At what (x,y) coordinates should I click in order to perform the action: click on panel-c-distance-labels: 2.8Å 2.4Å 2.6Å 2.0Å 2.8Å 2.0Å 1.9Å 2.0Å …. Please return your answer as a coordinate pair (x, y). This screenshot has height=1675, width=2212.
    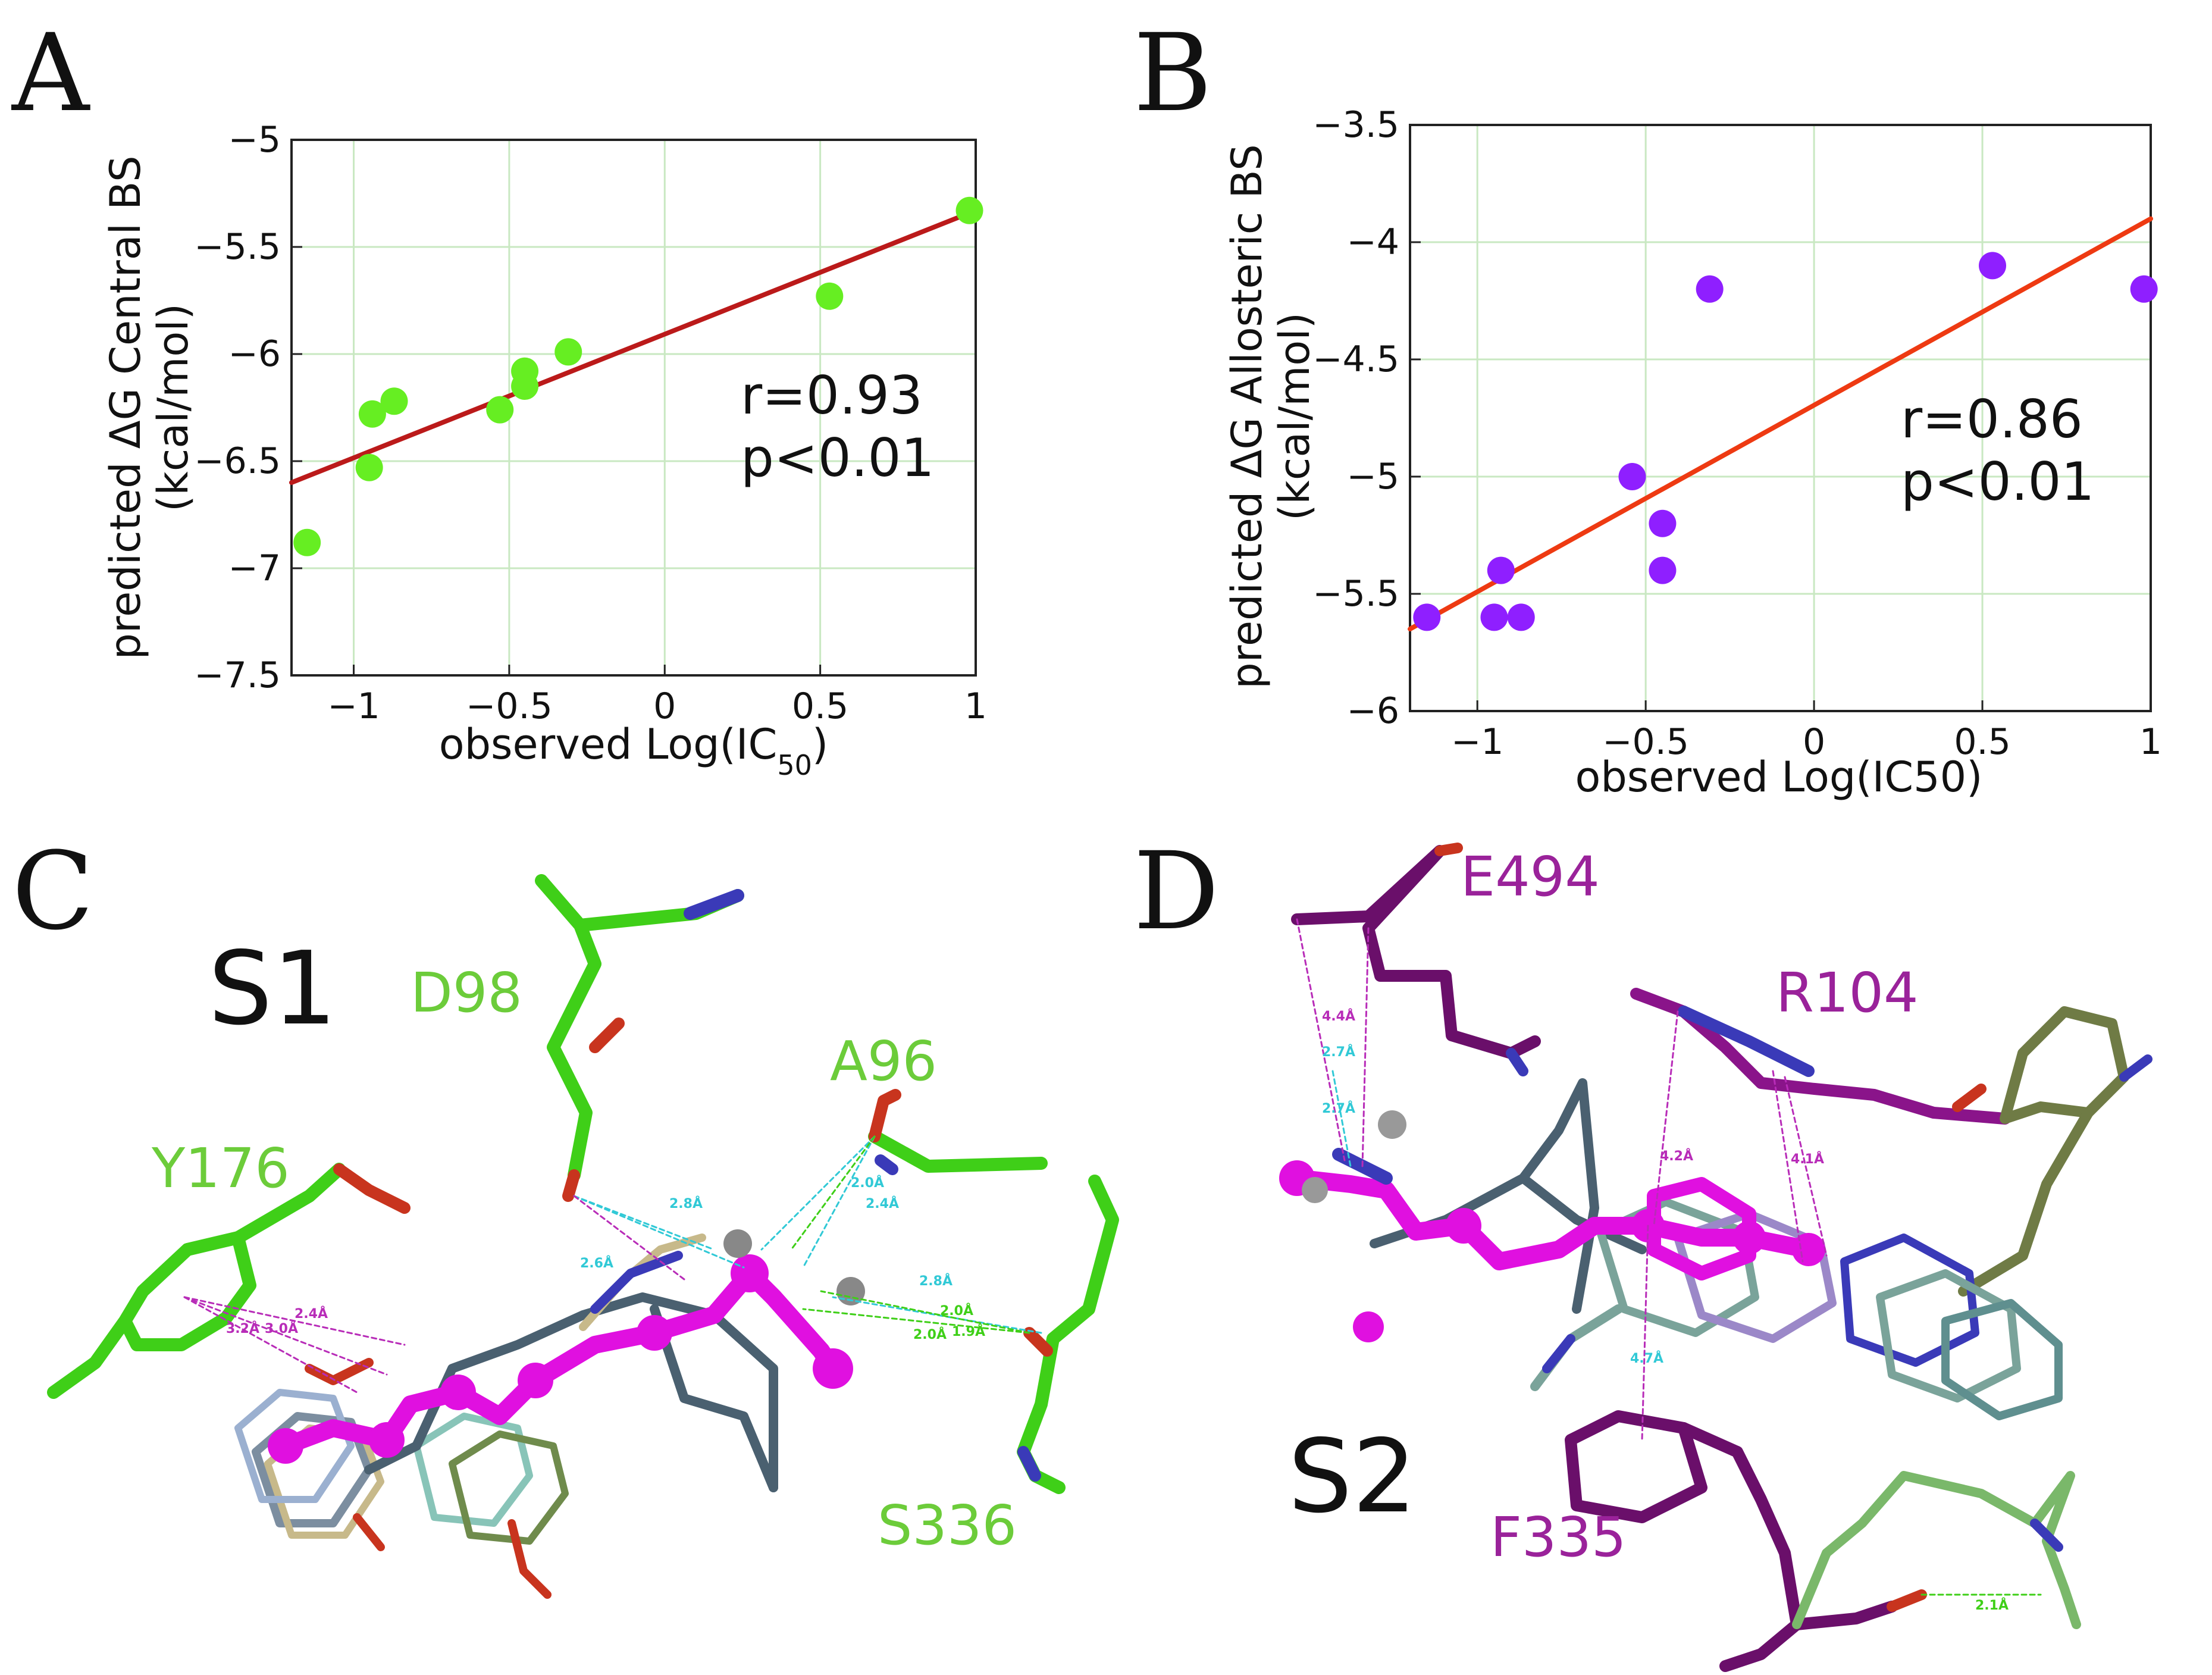
    Looking at the image, I should click on (605, 1258).